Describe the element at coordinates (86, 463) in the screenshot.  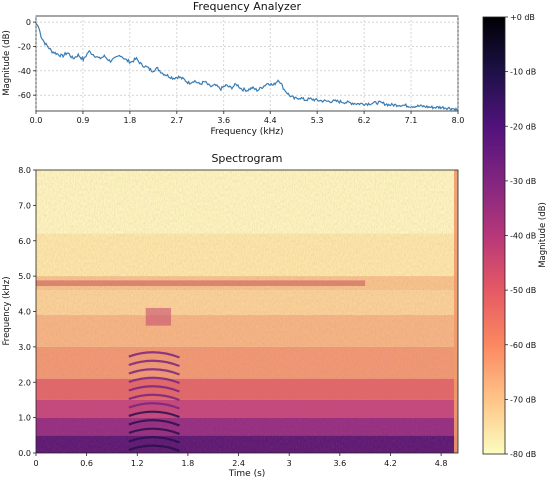
I see `x-tick-label: 0.6` at that location.